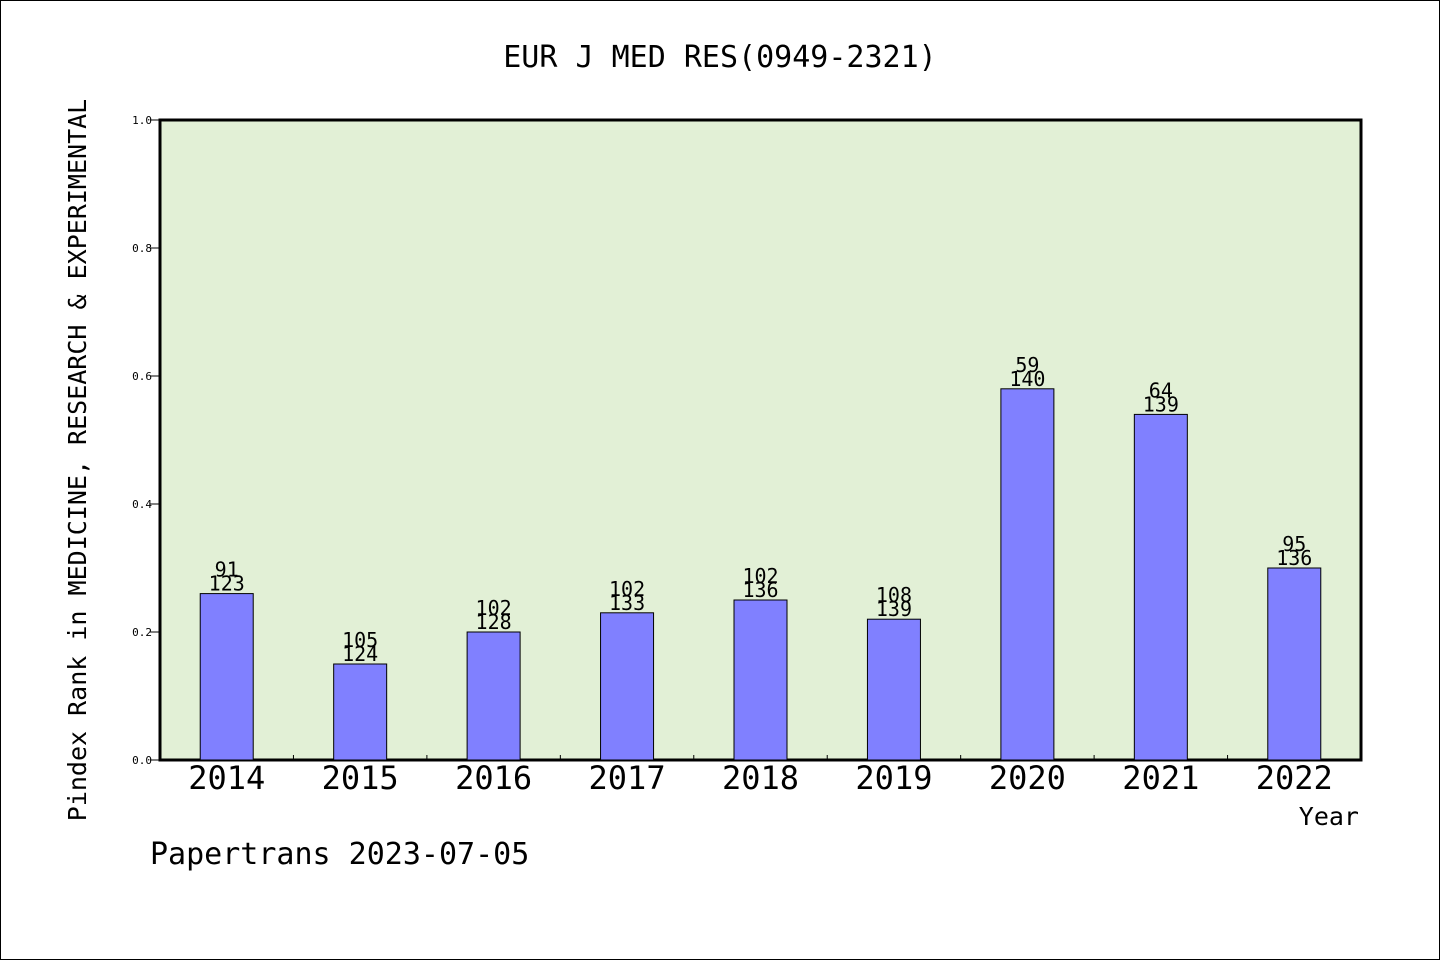 This screenshot has width=1440, height=960. What do you see at coordinates (493, 696) in the screenshot?
I see `bar-2016` at bounding box center [493, 696].